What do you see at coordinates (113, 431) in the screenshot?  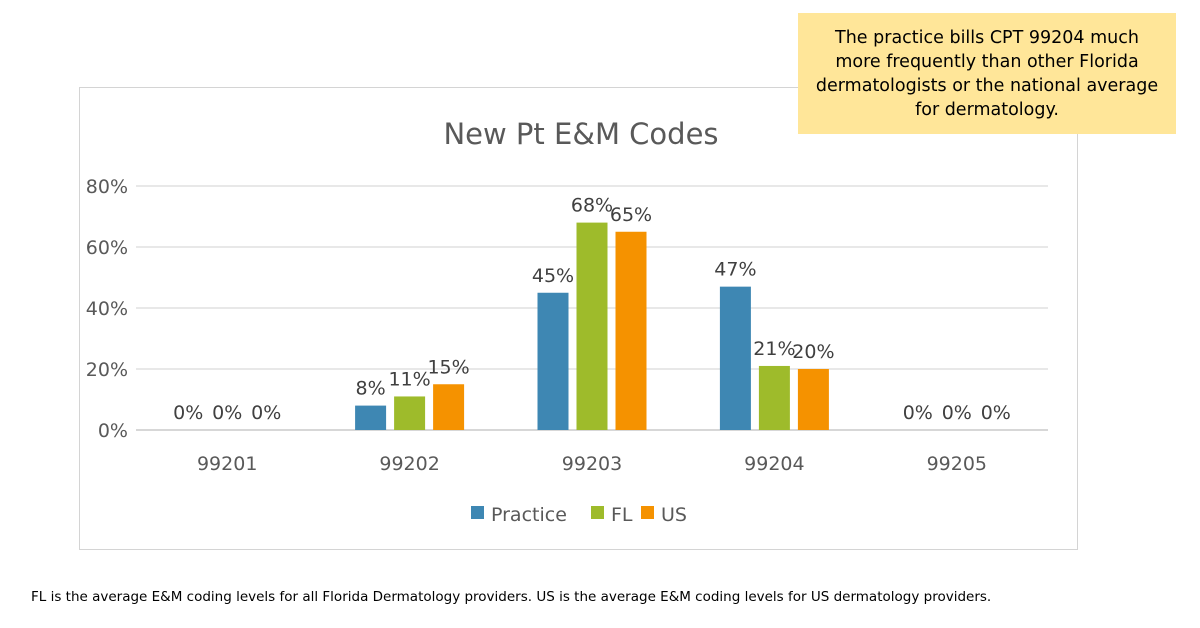 I see `y-tick-label: 0%` at bounding box center [113, 431].